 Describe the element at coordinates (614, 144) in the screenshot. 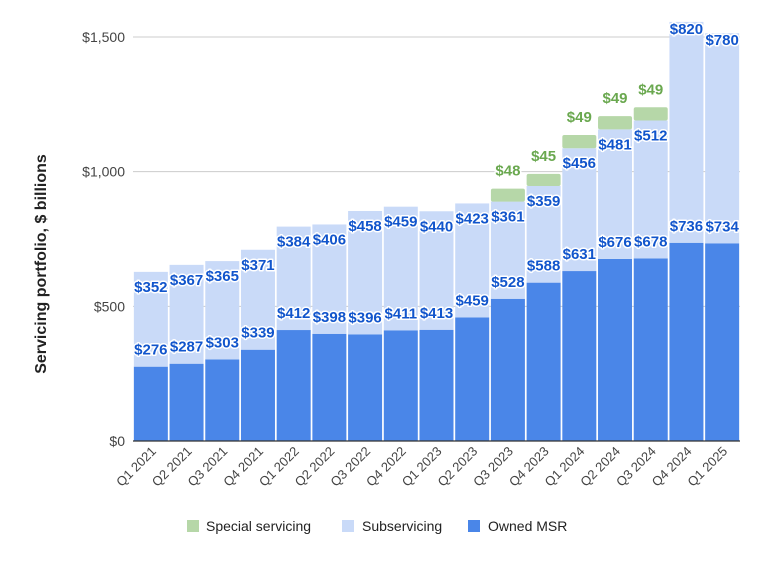

I see `data-label-subservicing: $481` at that location.